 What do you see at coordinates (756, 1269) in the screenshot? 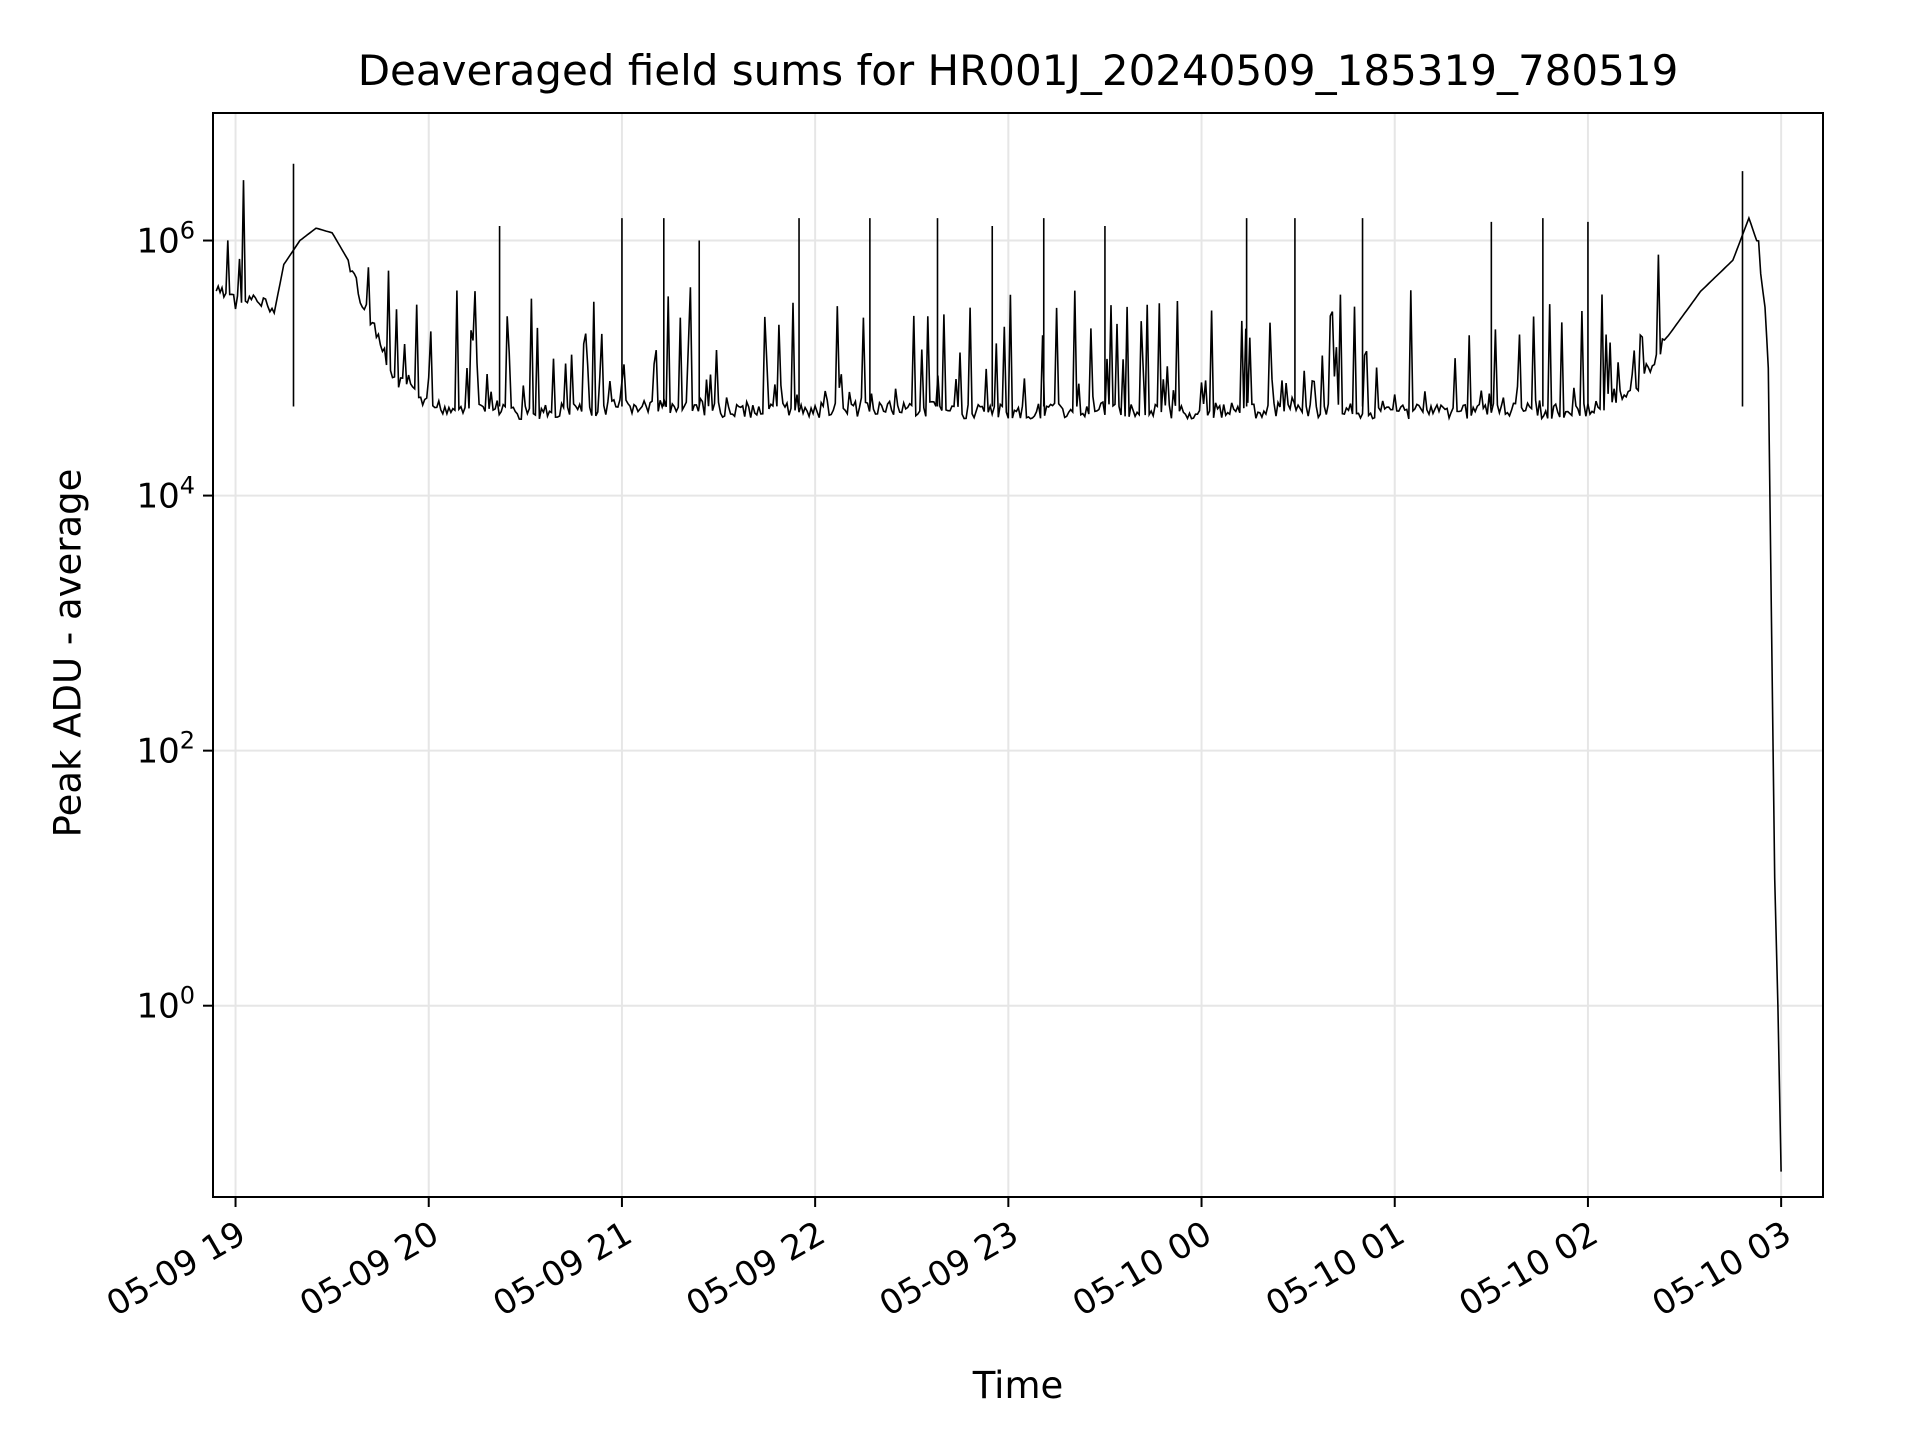
I see `x-tick-label: 05-09 22` at bounding box center [756, 1269].